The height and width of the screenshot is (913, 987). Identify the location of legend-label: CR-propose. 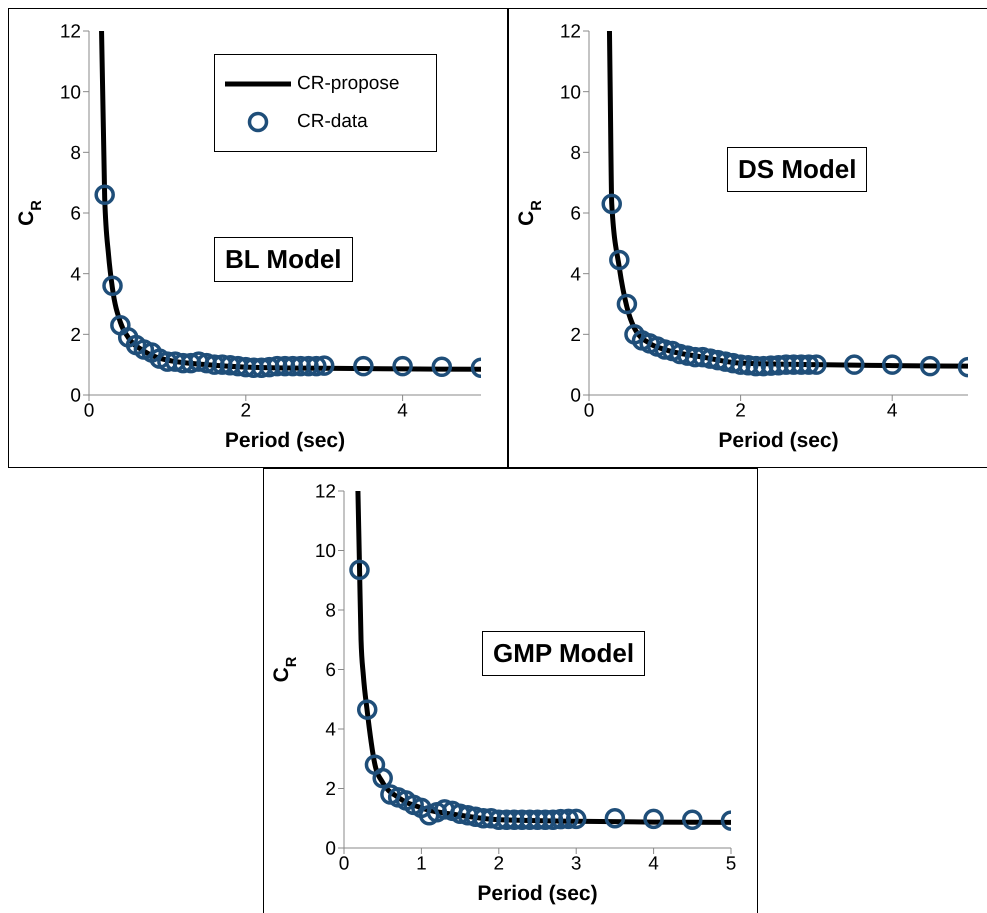
(348, 84).